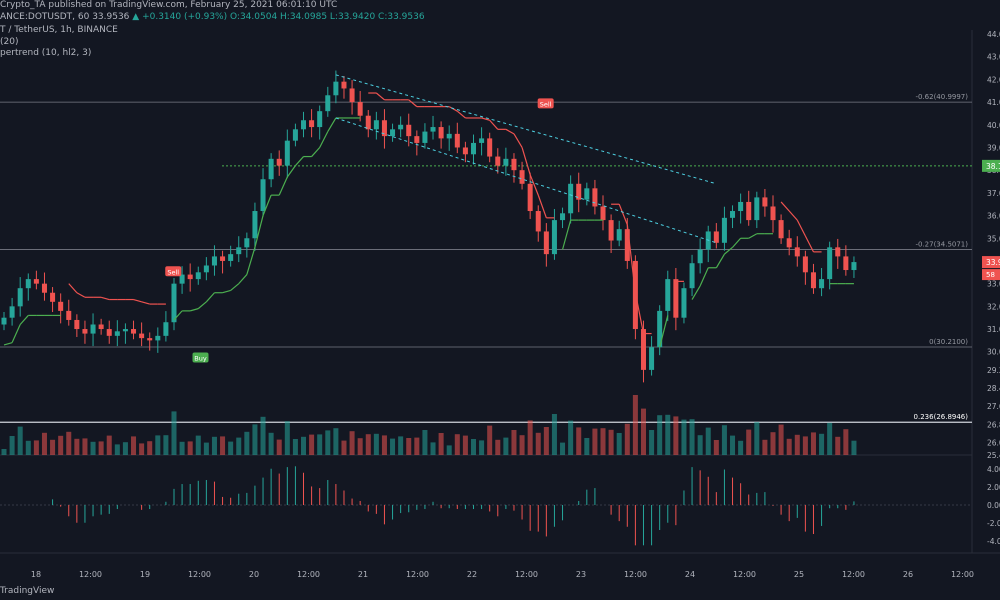  I want to click on indicator-volume: (20), so click(9, 42).